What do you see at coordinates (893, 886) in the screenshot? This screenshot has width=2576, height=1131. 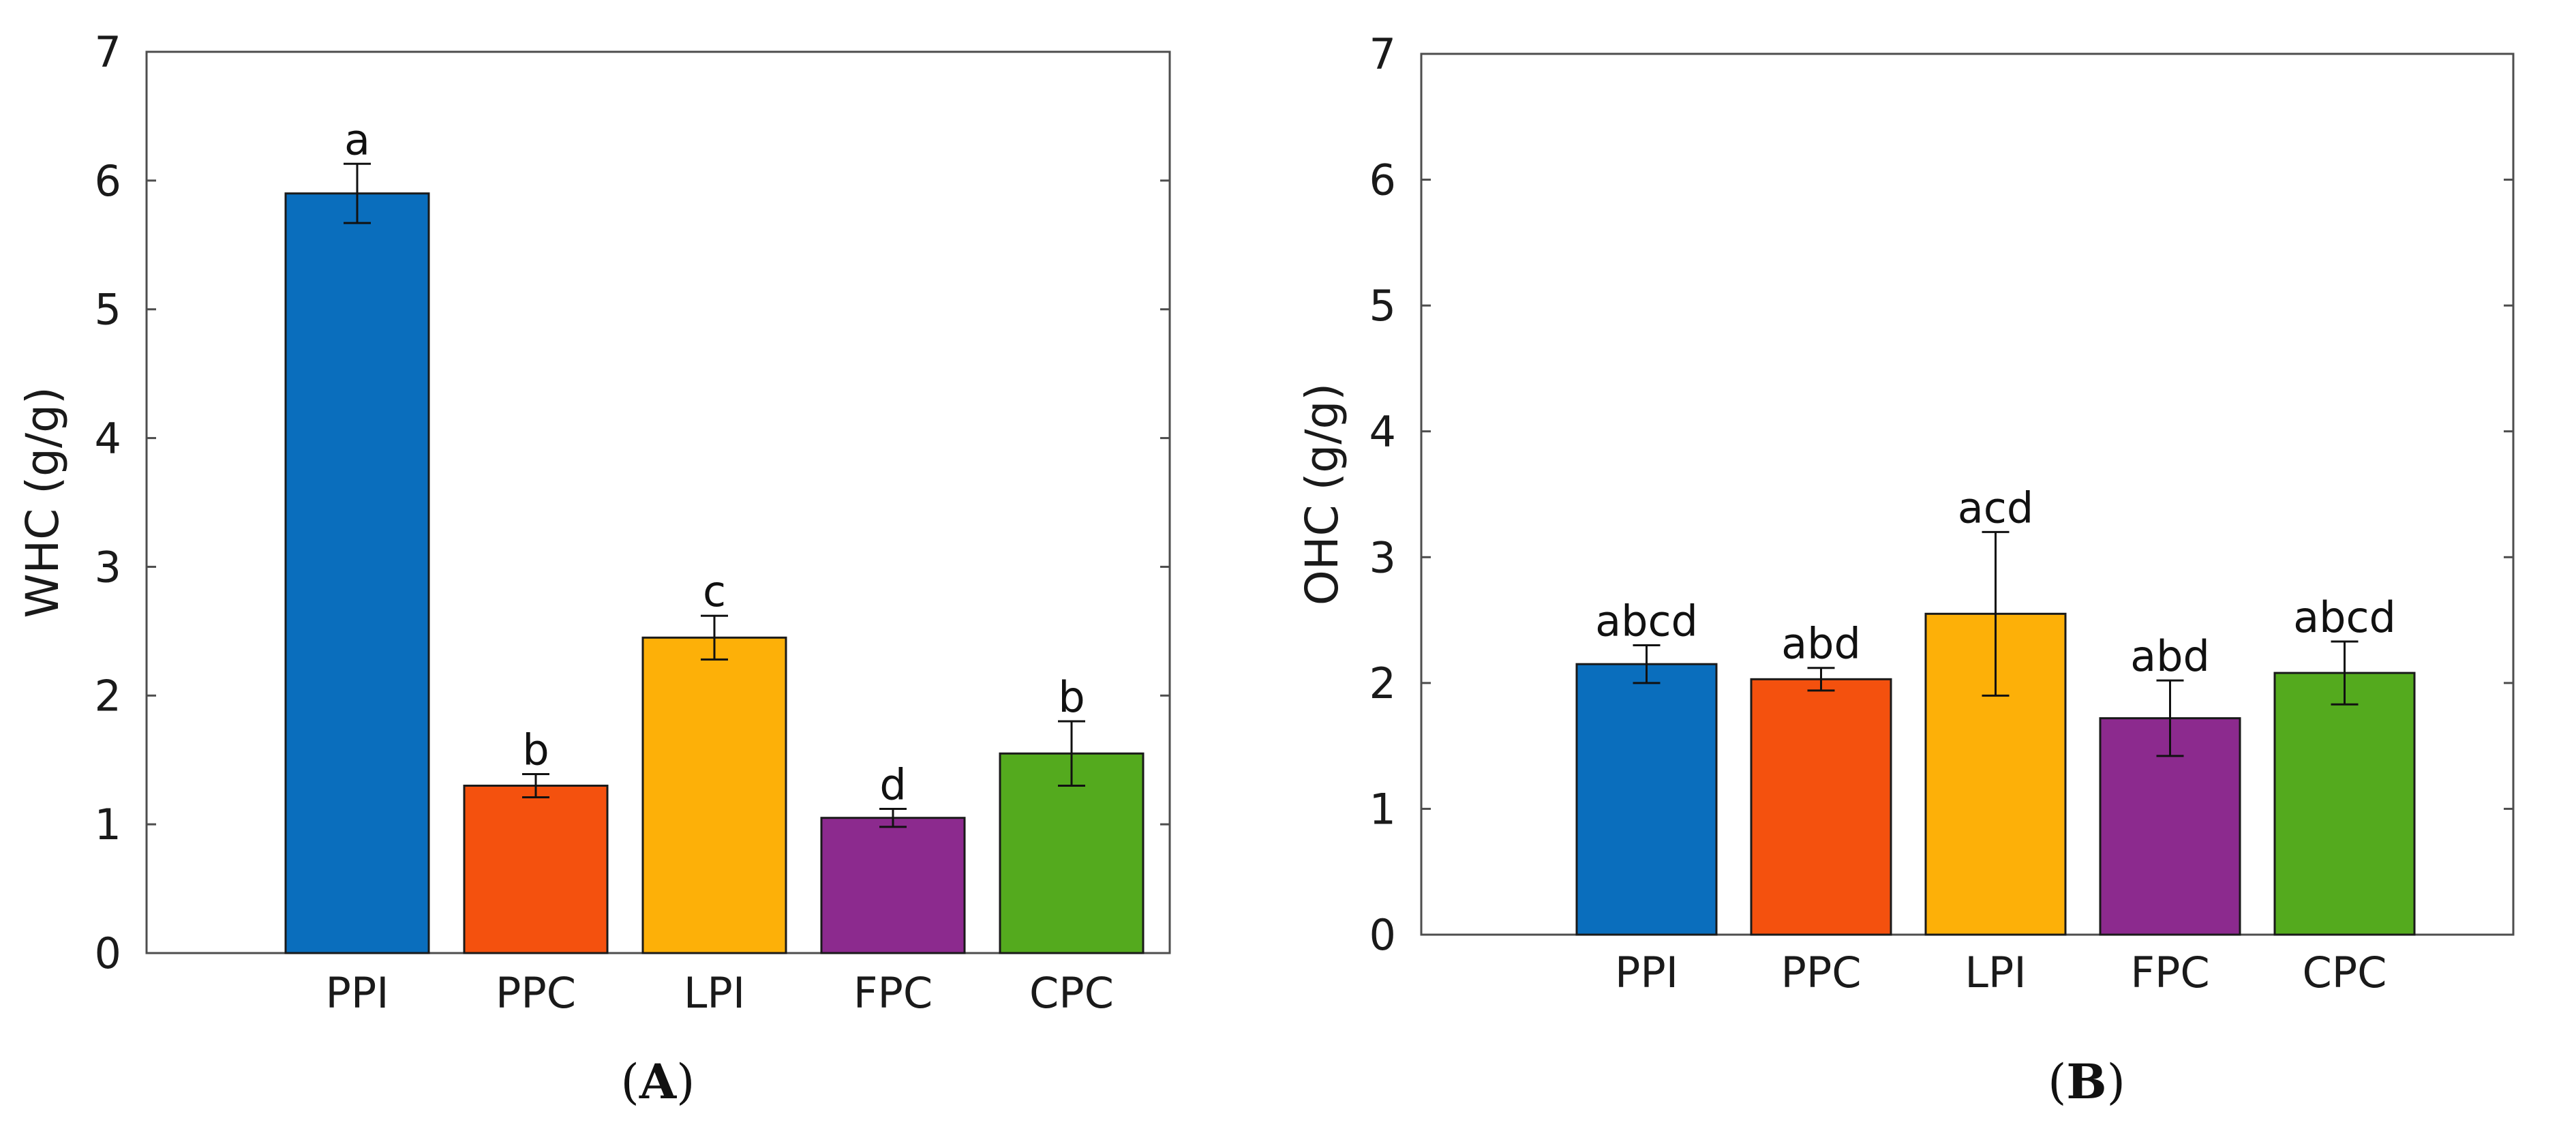 I see `bar-fpc-a` at bounding box center [893, 886].